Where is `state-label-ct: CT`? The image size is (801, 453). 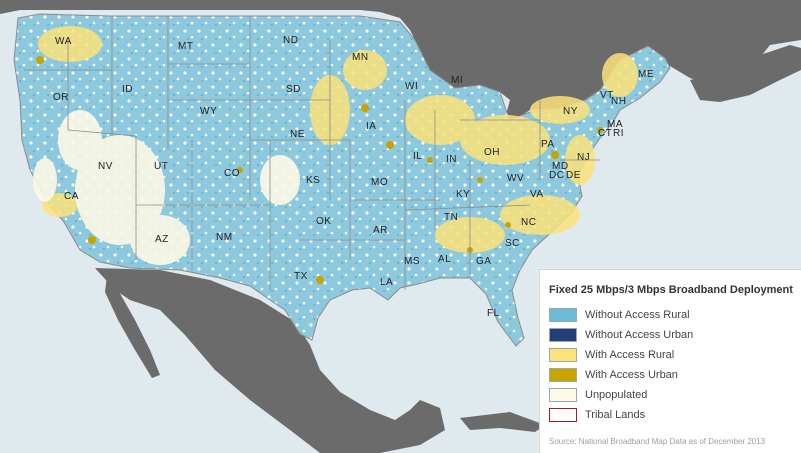
state-label-ct: CT is located at coordinates (605, 133).